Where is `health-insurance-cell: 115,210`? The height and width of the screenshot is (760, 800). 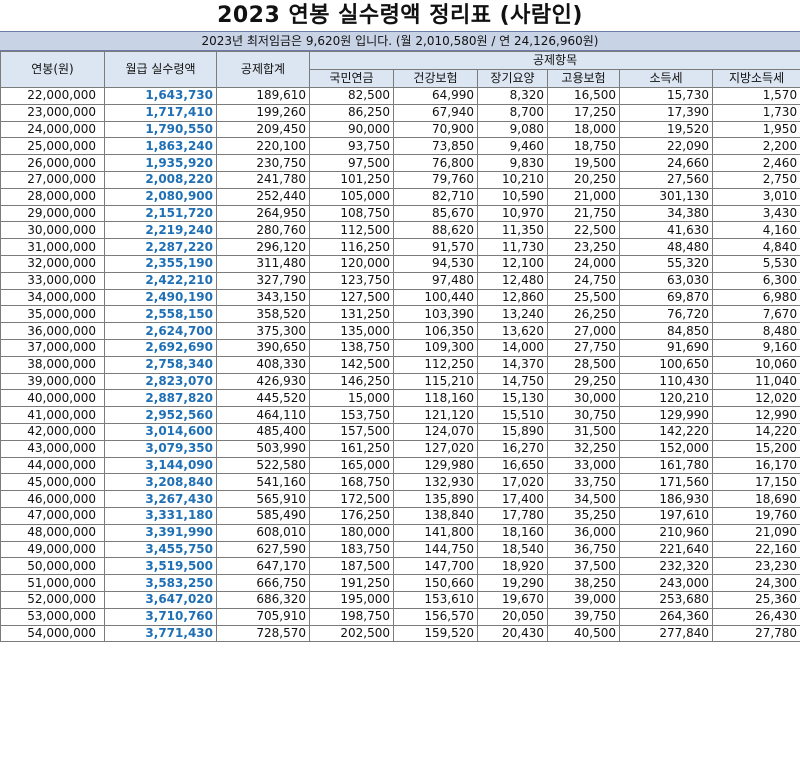
health-insurance-cell: 115,210 is located at coordinates (435, 381).